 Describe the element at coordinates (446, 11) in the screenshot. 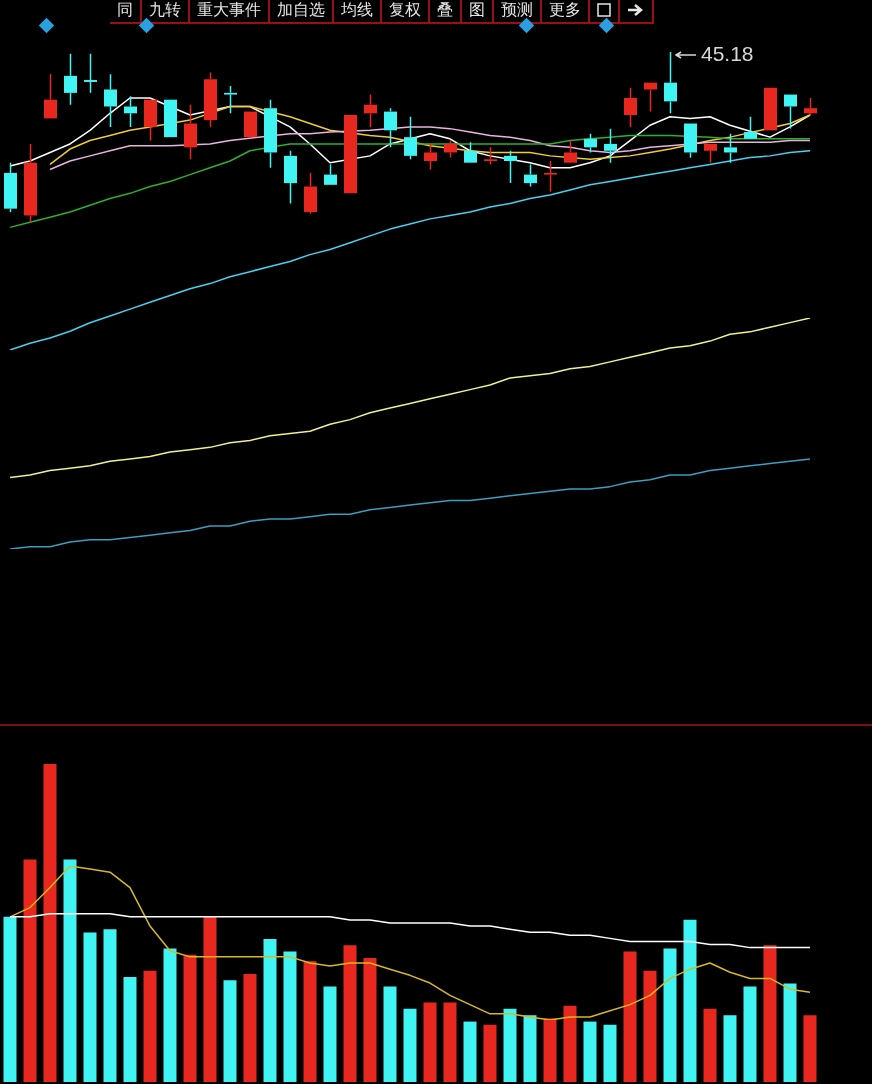

I see `toolbar-button: 叠` at that location.